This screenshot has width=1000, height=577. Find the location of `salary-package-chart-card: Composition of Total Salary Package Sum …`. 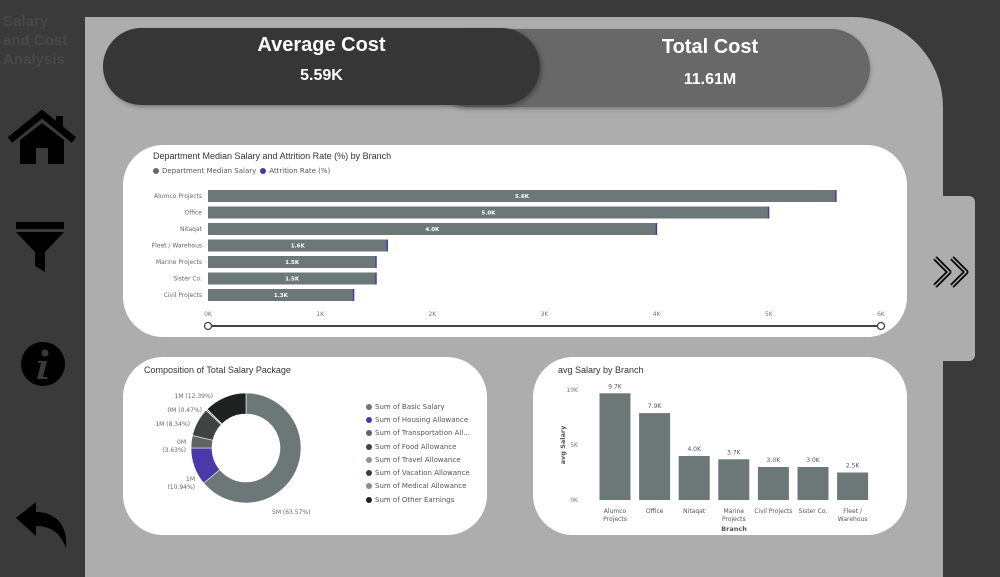

salary-package-chart-card: Composition of Total Salary Package Sum … is located at coordinates (305, 446).